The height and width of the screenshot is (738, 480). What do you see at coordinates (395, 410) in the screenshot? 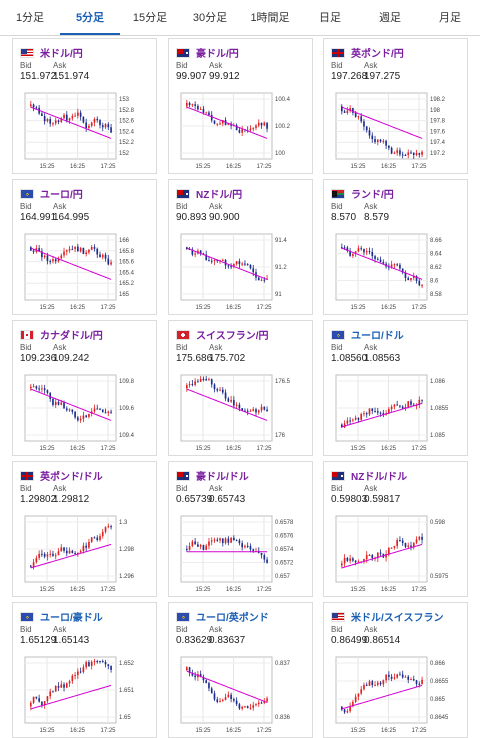
I see `mini-candlestick-chart: 15:25 16:25 17:25 1.086 1.0855 1.085` at bounding box center [395, 410].